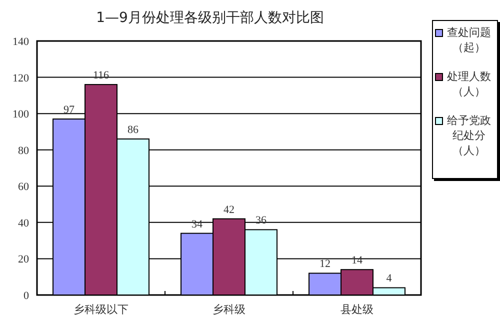 The image size is (500, 333). What do you see at coordinates (325, 264) in the screenshot?
I see `data-label: 12` at bounding box center [325, 264].